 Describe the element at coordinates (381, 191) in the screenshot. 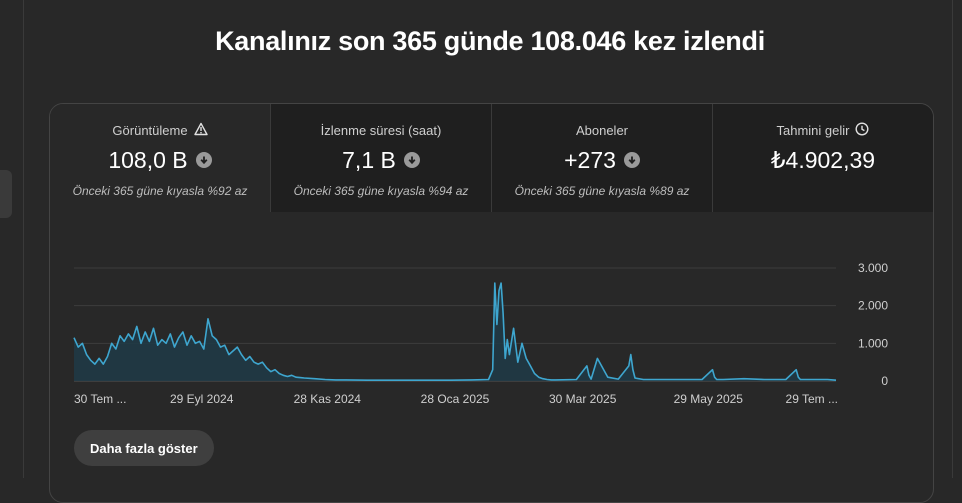

I see `tab-comparison: Önceki 365 güne kıyasla %94 az` at that location.